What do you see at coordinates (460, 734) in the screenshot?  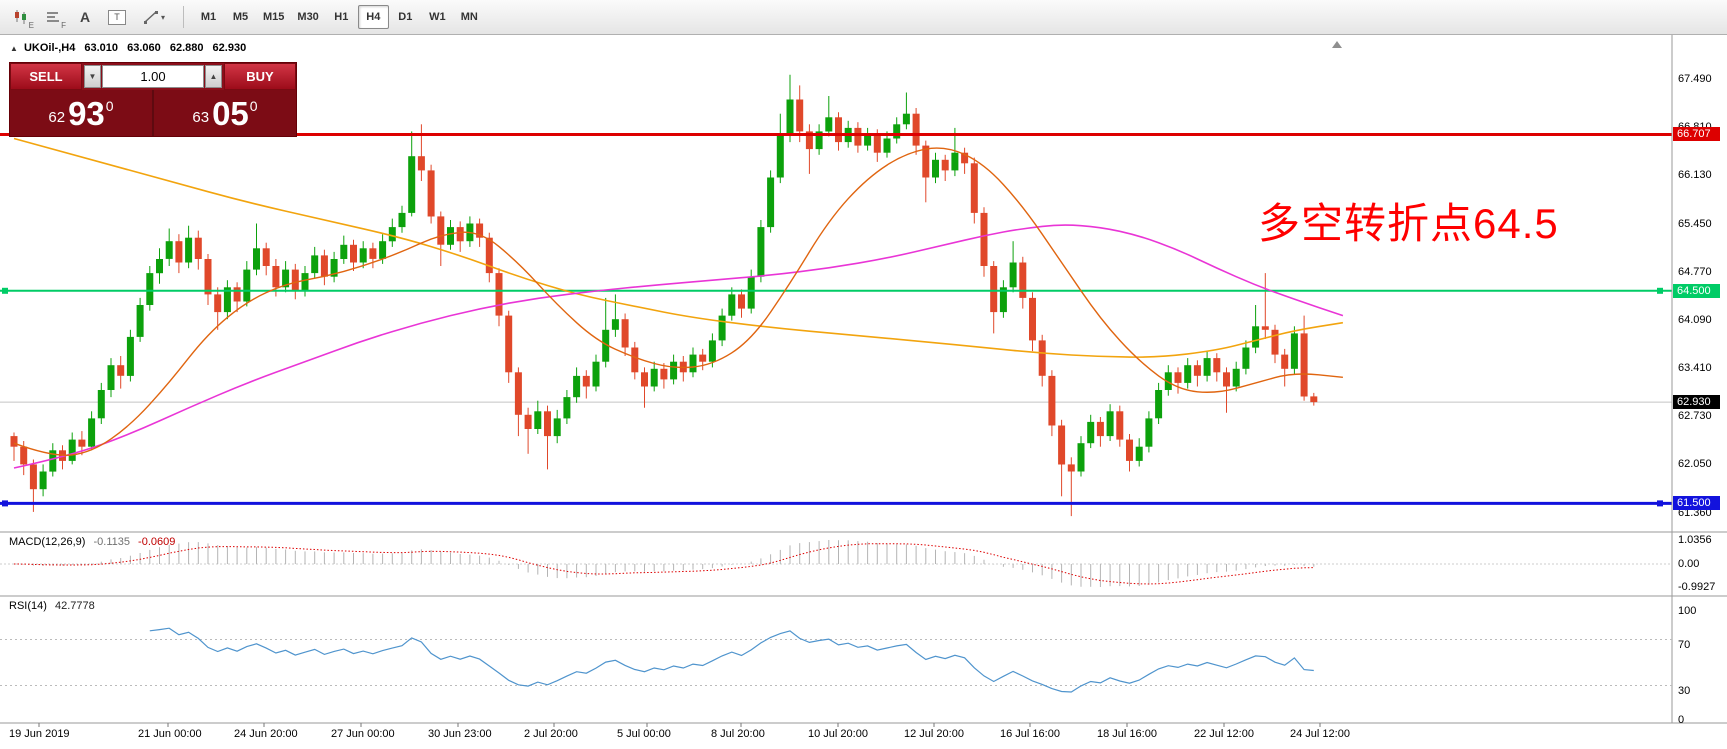 I see `time-axis-label: 30 Jun 23:00` at bounding box center [460, 734].